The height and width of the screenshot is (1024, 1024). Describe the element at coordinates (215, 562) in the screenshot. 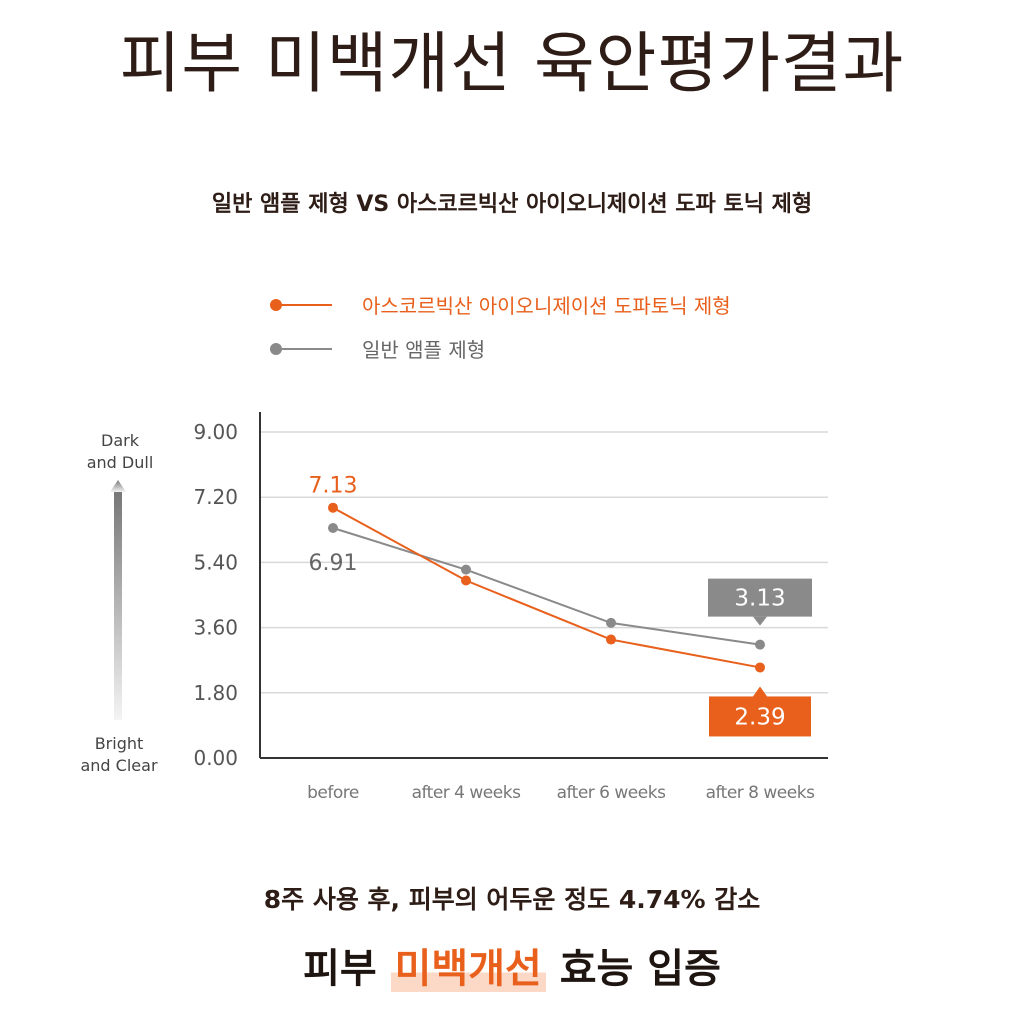

I see `y-tick-label: 5.40` at that location.